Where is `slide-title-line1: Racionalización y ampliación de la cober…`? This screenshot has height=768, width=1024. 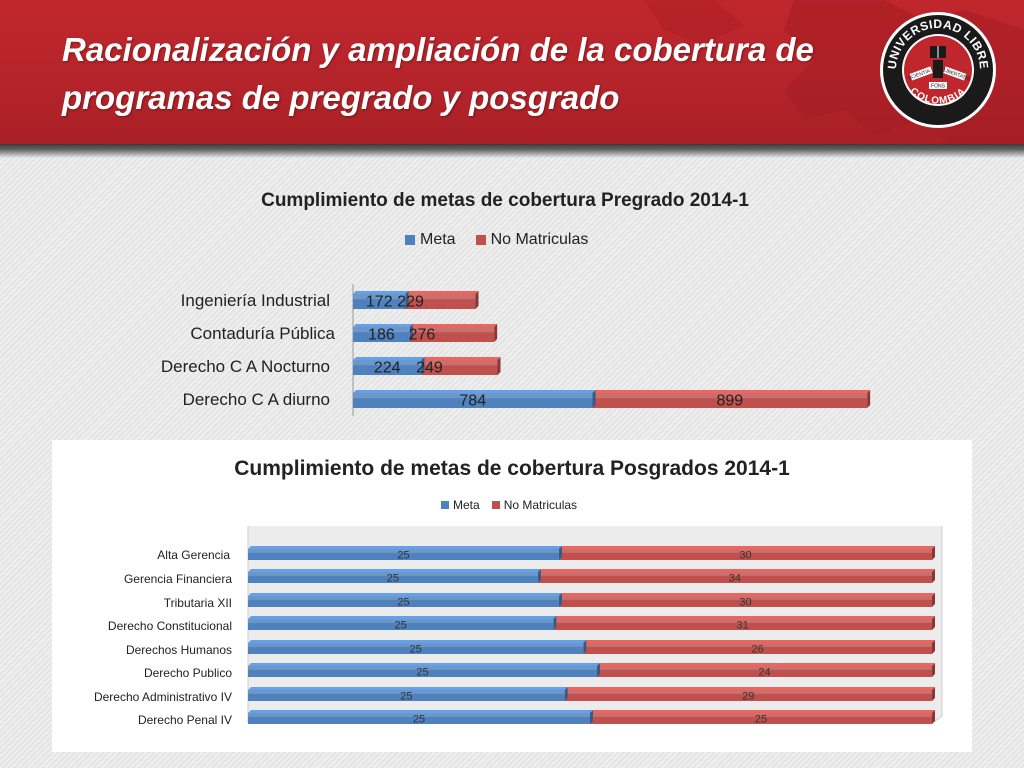 slide-title-line1: Racionalización y ampliación de la cober… is located at coordinates (438, 49).